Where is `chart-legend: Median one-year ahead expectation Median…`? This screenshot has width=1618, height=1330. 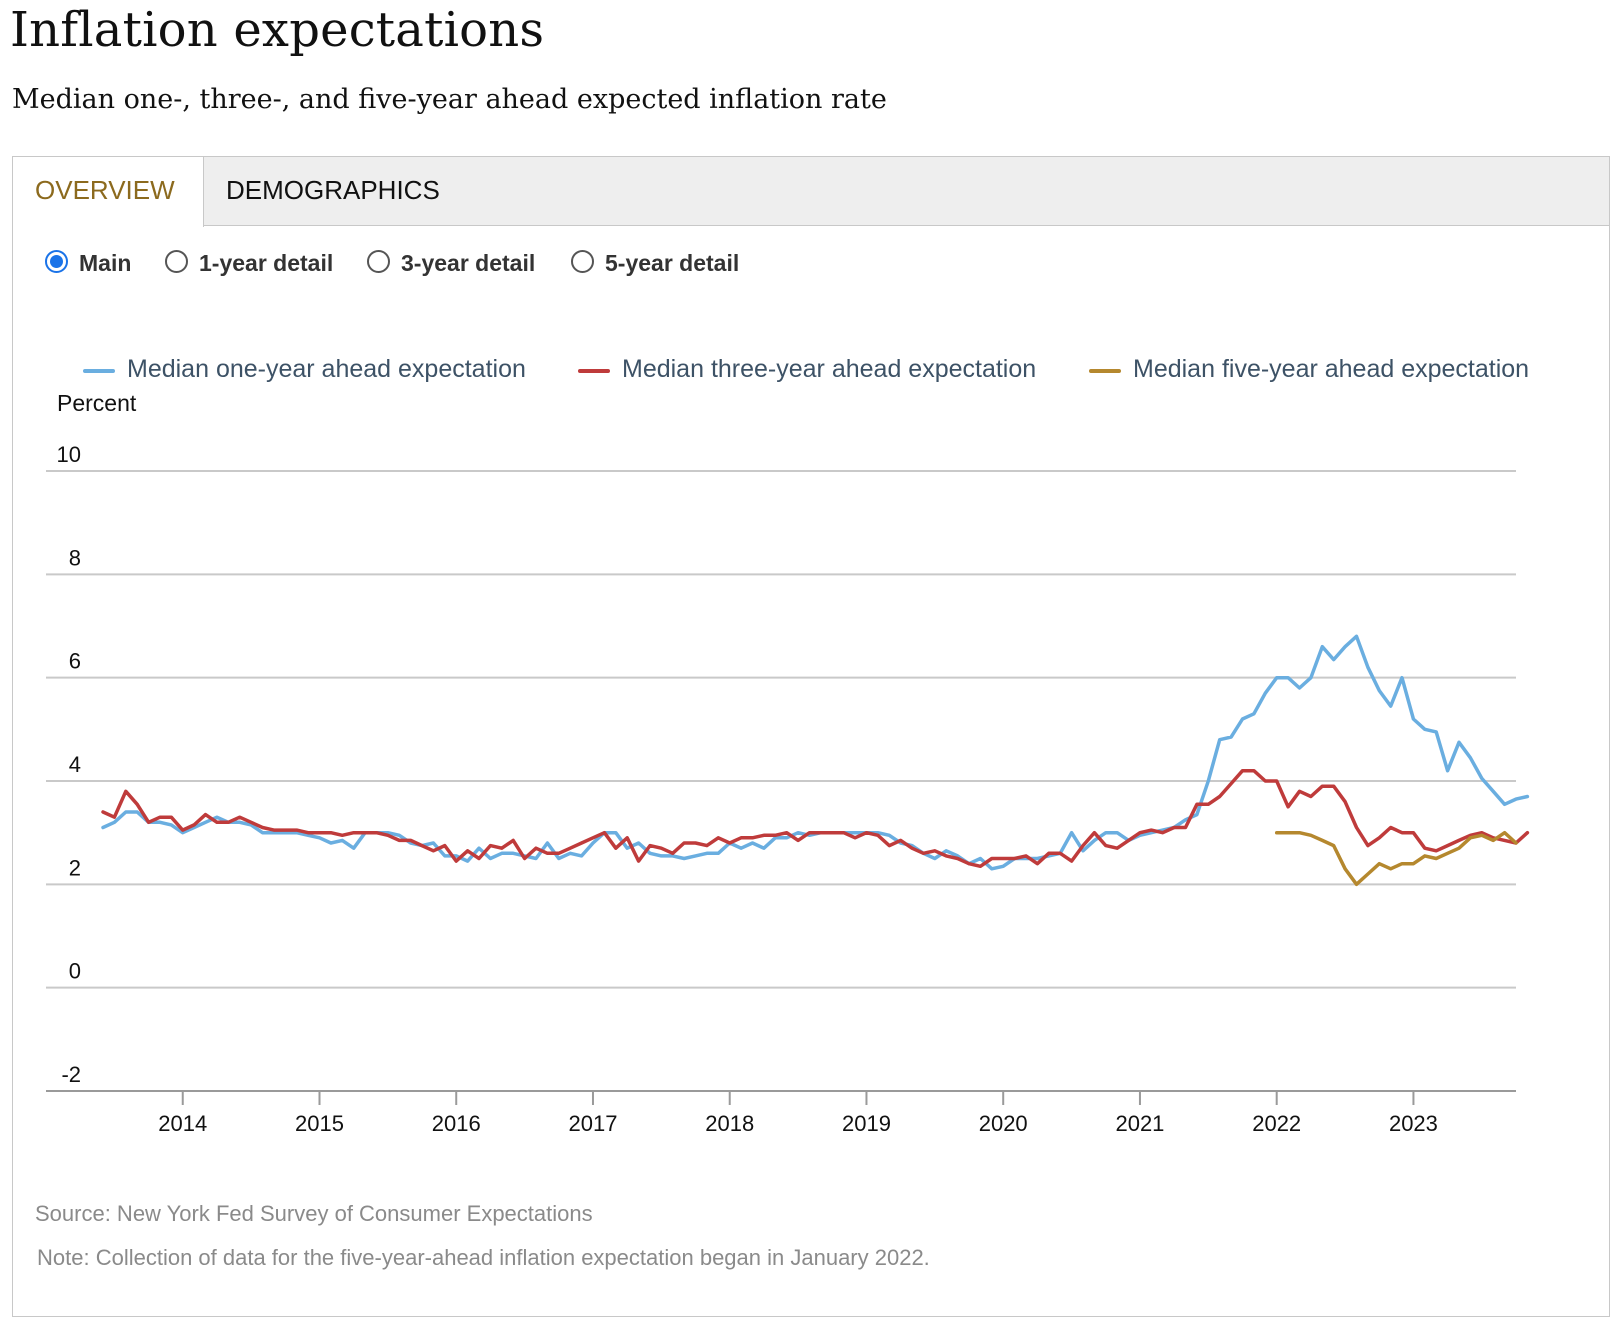 chart-legend: Median one-year ahead expectation Median… is located at coordinates (812, 373).